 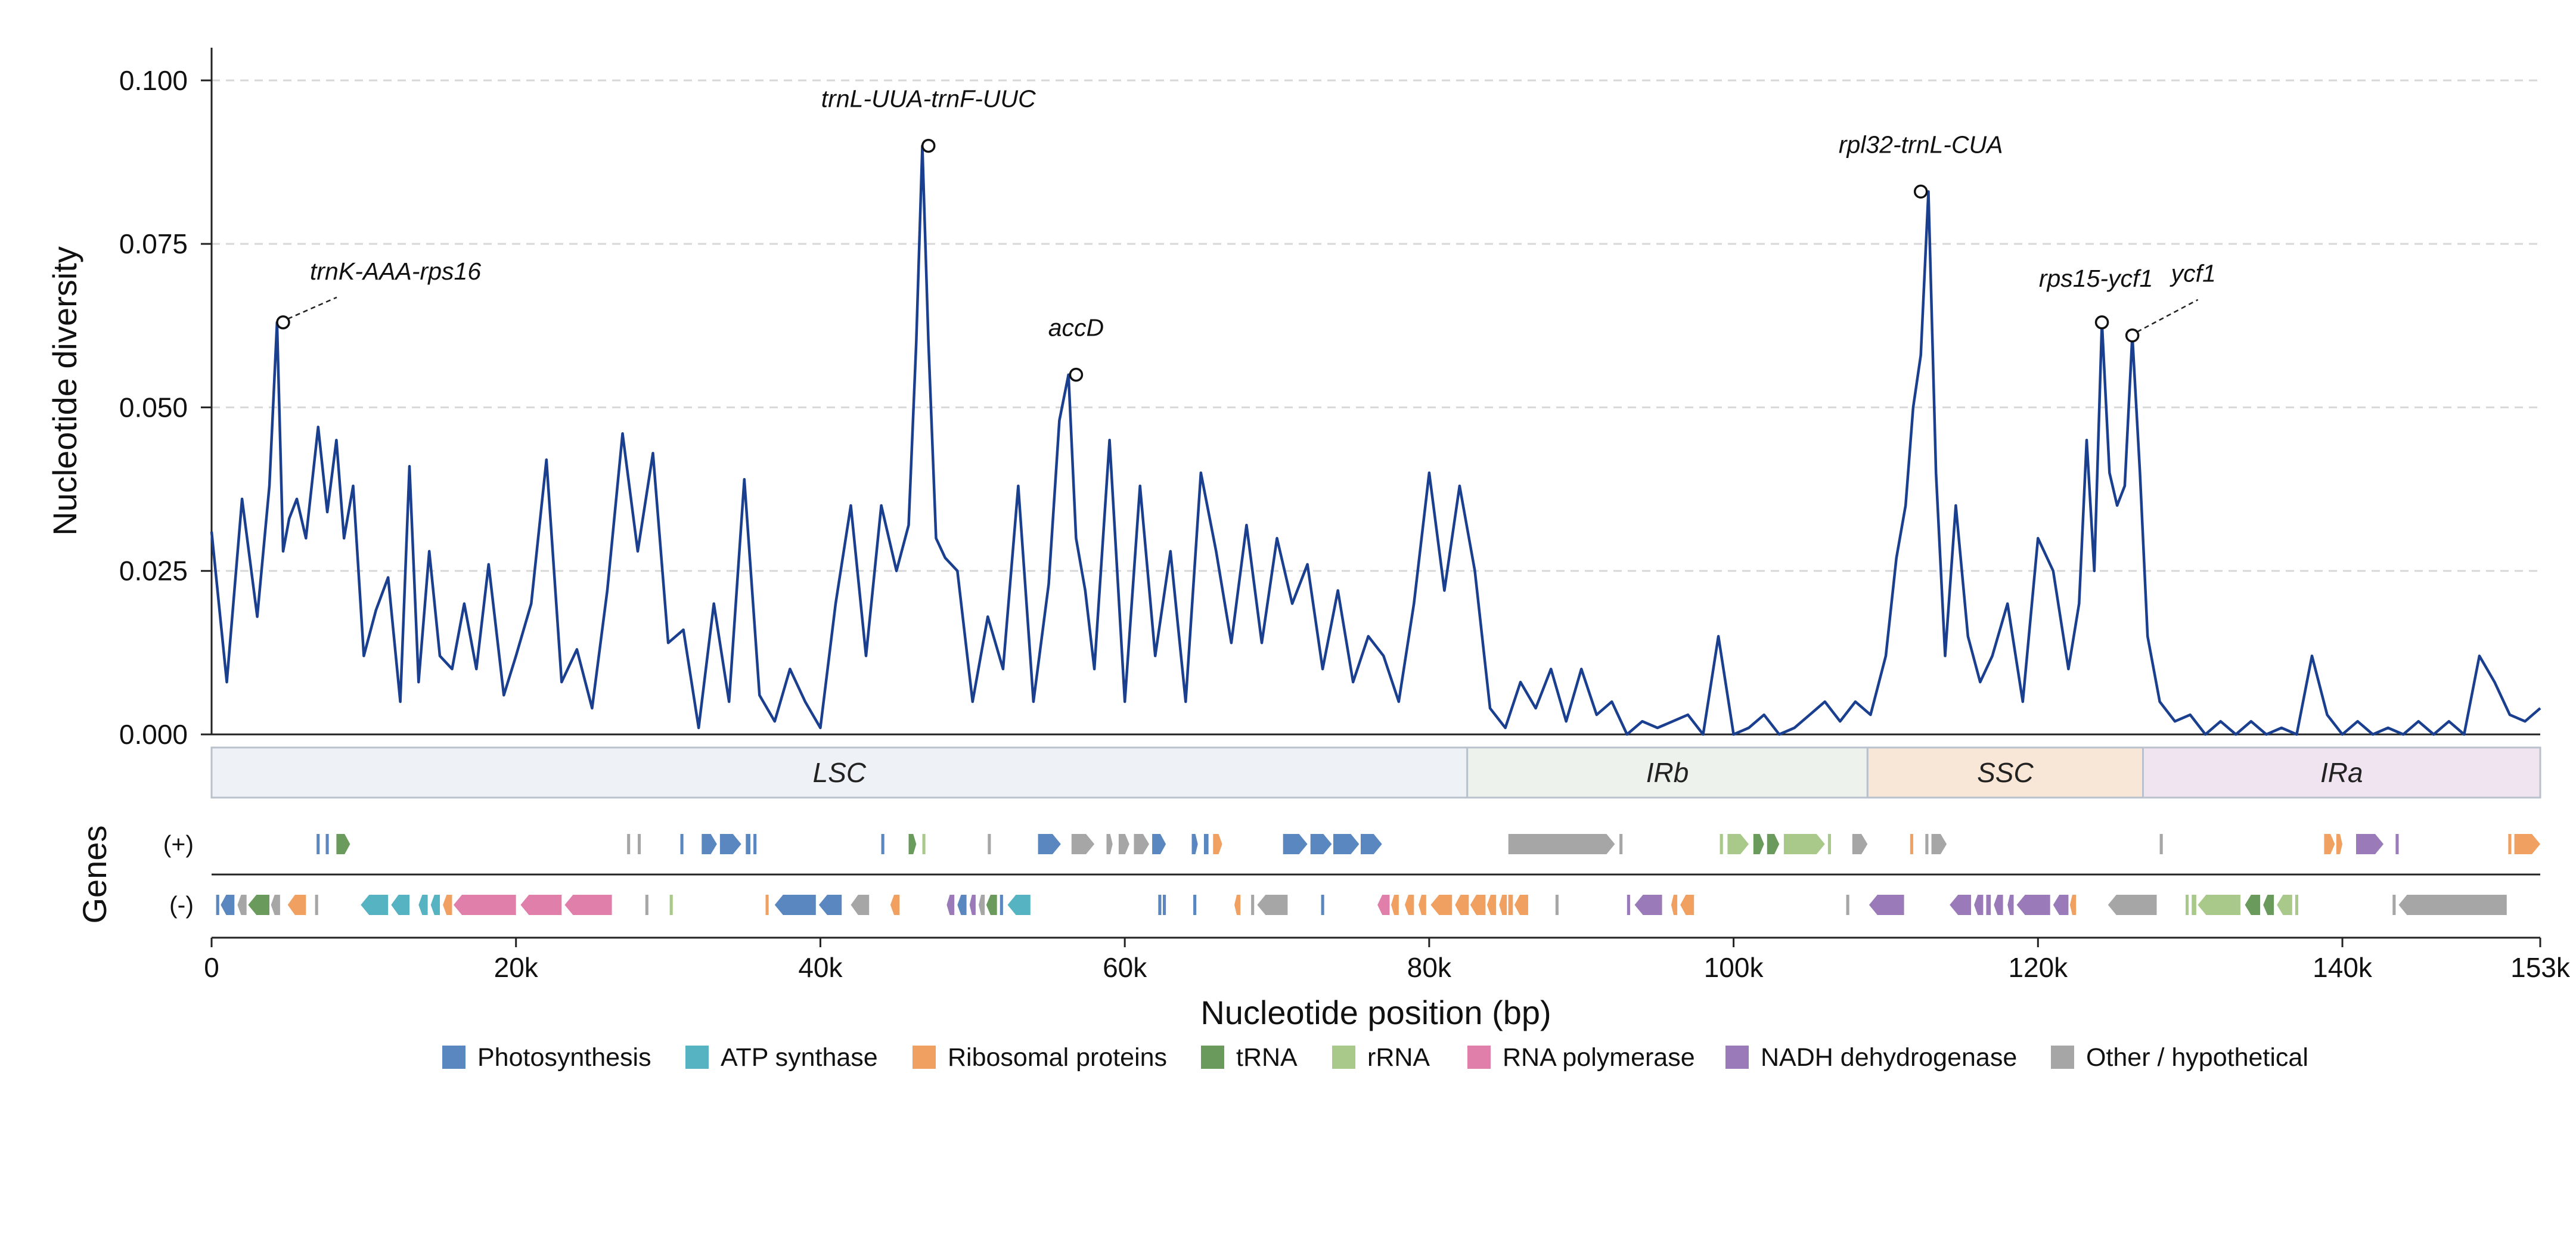 I want to click on legend-label: Ribosomal proteins, so click(x=1058, y=1057).